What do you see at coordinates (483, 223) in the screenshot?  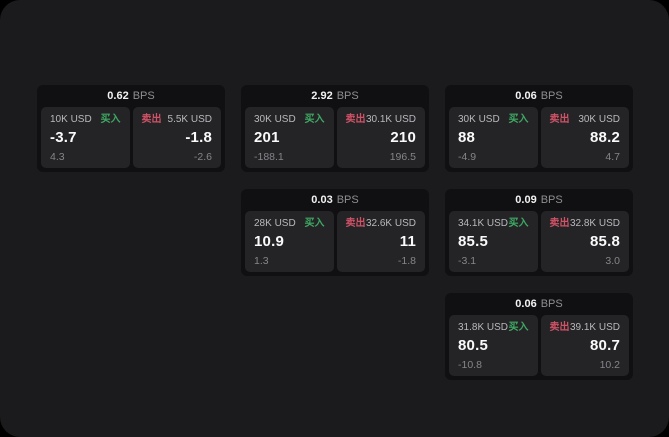 I see `buy-amount: 34.1K USD` at bounding box center [483, 223].